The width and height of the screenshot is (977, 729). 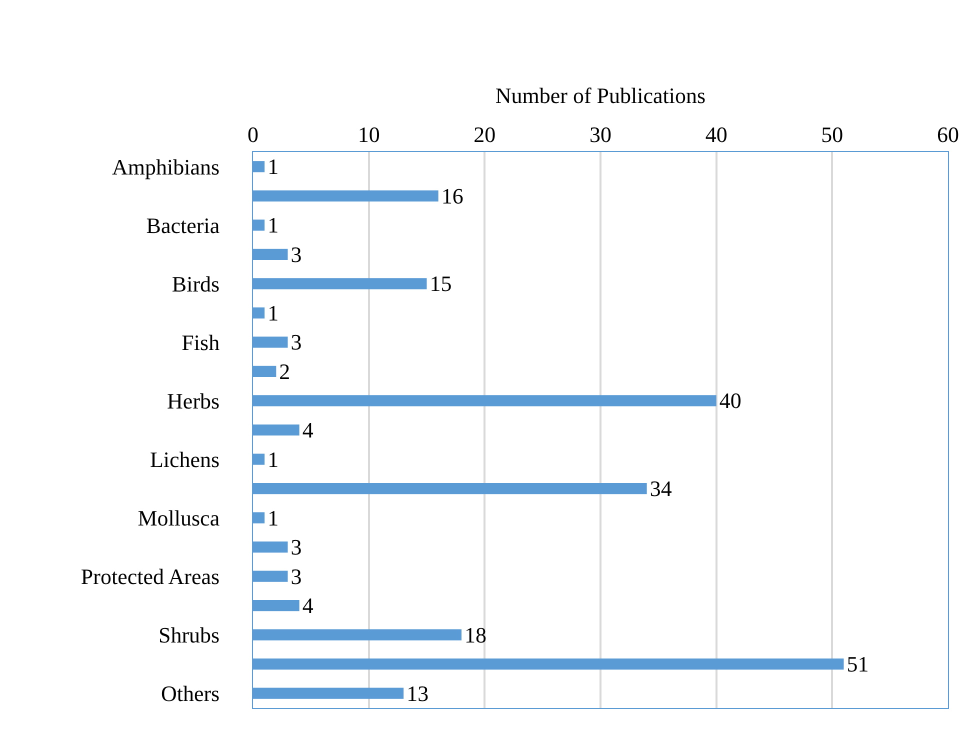 What do you see at coordinates (601, 135) in the screenshot?
I see `x-tick-label: 30` at bounding box center [601, 135].